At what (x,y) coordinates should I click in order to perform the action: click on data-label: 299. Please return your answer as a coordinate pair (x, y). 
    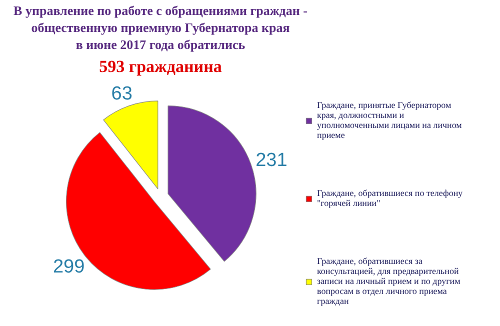
    Looking at the image, I should click on (68, 267).